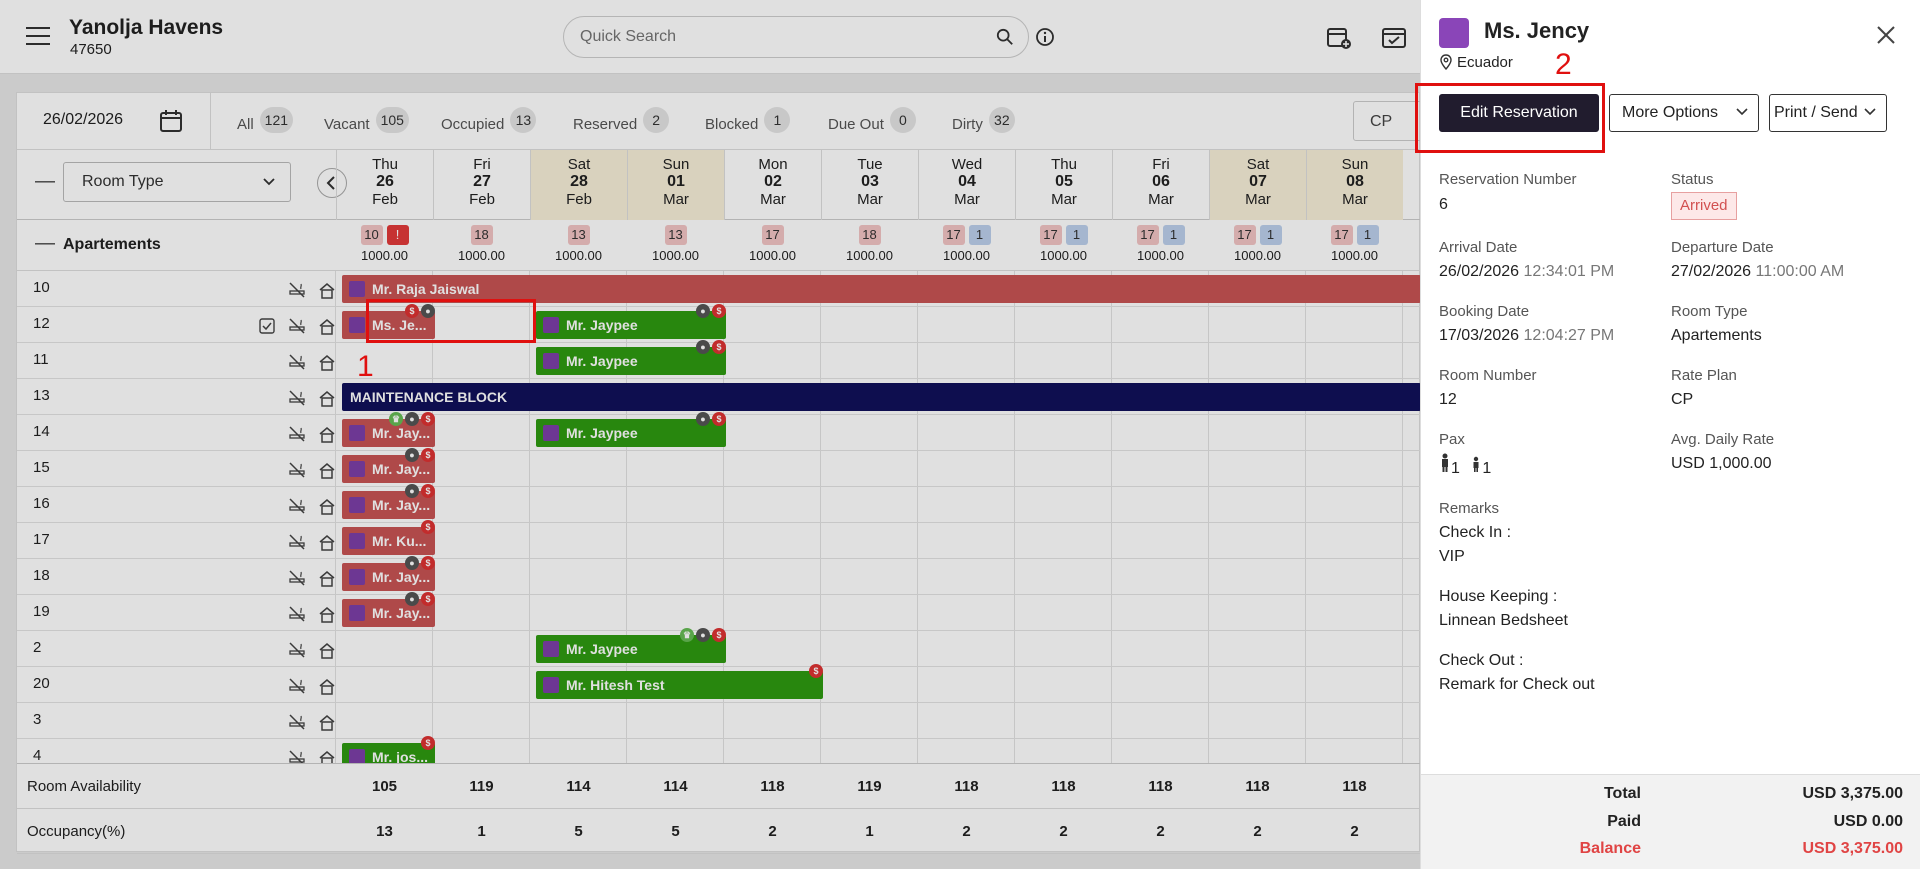 This screenshot has height=869, width=1920. What do you see at coordinates (679, 685) in the screenshot?
I see `reservation-bar: Mr. Hitesh Test` at bounding box center [679, 685].